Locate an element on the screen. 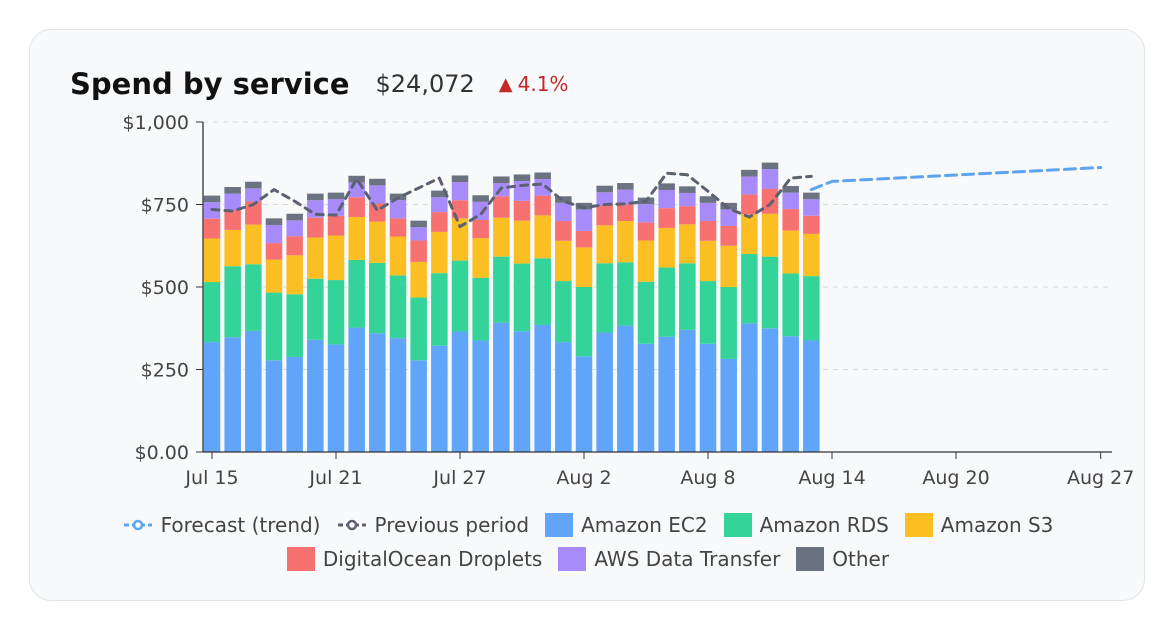 The height and width of the screenshot is (632, 1176). legend-item: Previous period is located at coordinates (433, 525).